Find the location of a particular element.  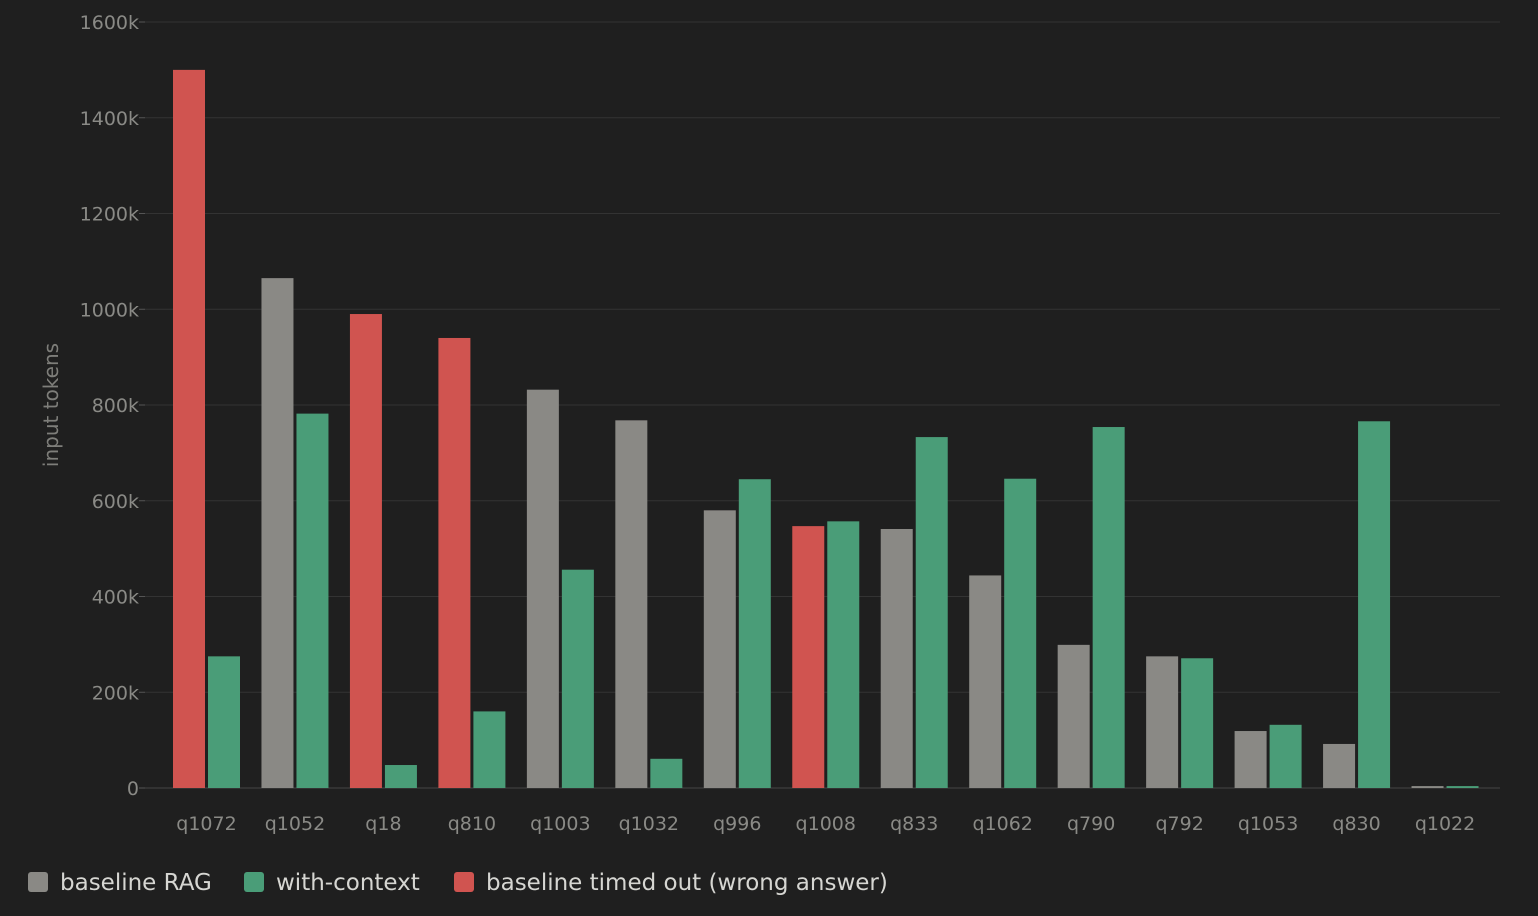

y-tick-label: 0 is located at coordinates (133, 789).